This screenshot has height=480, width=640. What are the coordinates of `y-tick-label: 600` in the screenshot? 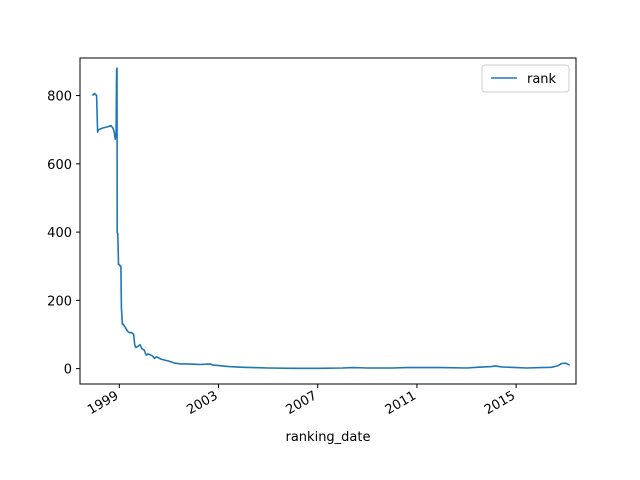 It's located at (59, 165).